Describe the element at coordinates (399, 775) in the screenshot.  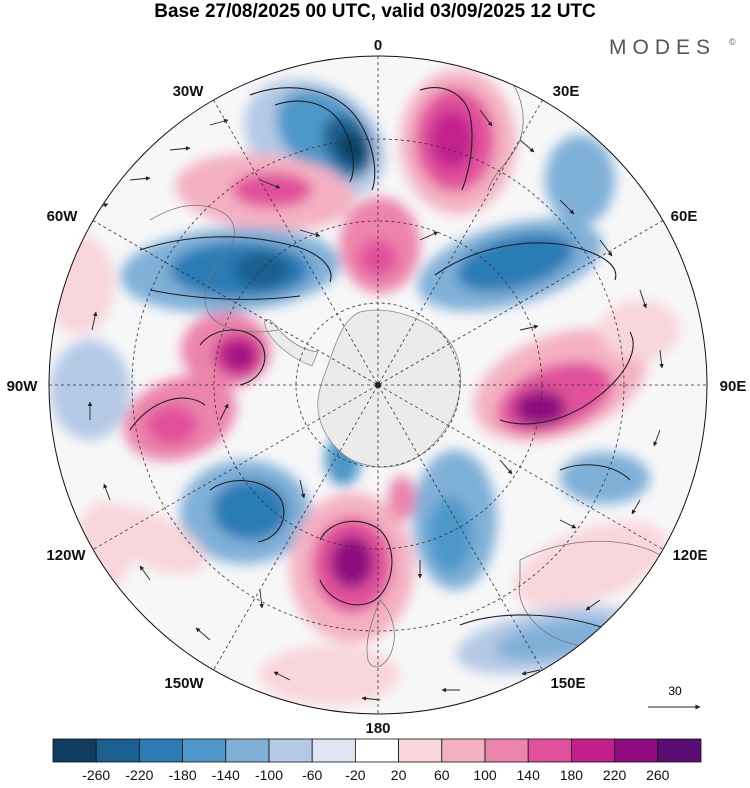
I see `colorbar-tick-label: 20` at that location.